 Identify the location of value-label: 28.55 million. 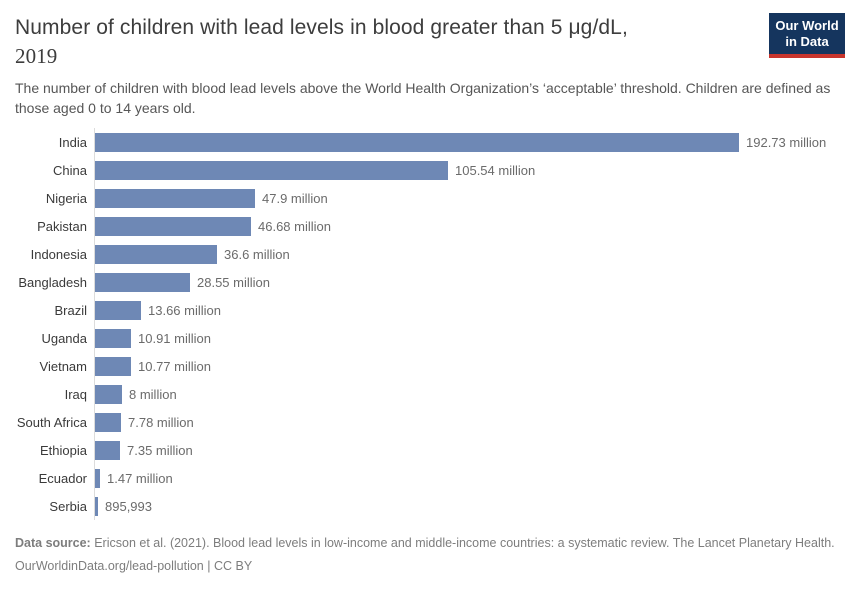
(233, 282).